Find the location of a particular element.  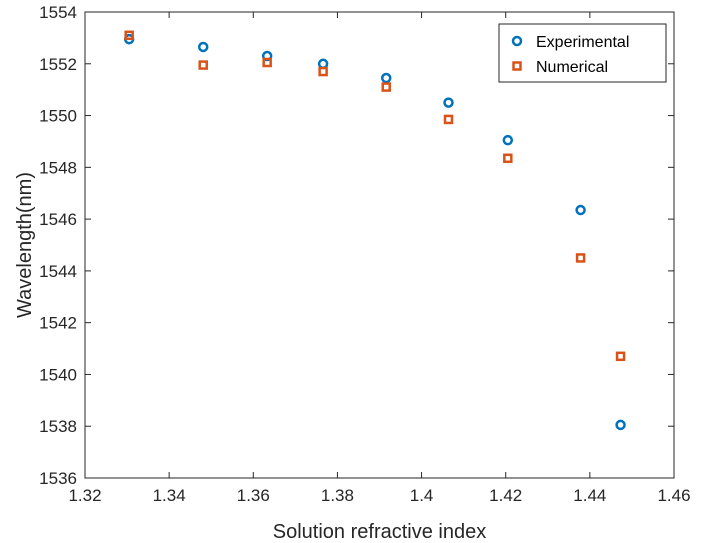

legend-marker-numerical is located at coordinates (517, 66).